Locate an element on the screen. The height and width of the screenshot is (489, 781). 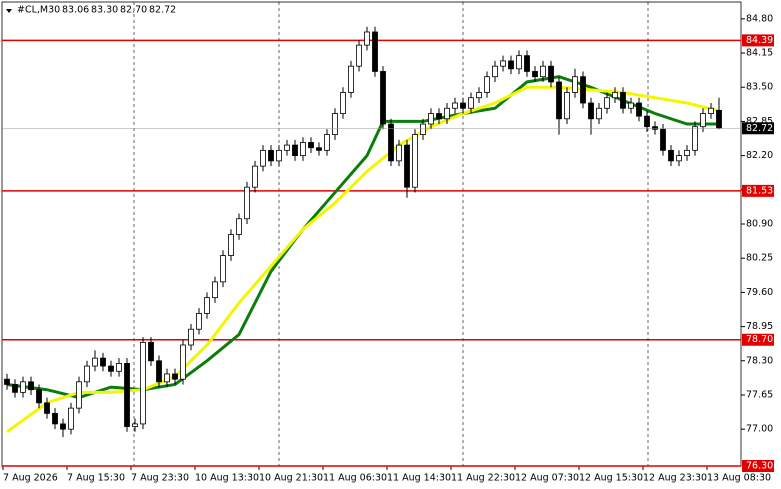
y-tick-label: 77.65 is located at coordinates (759, 394).